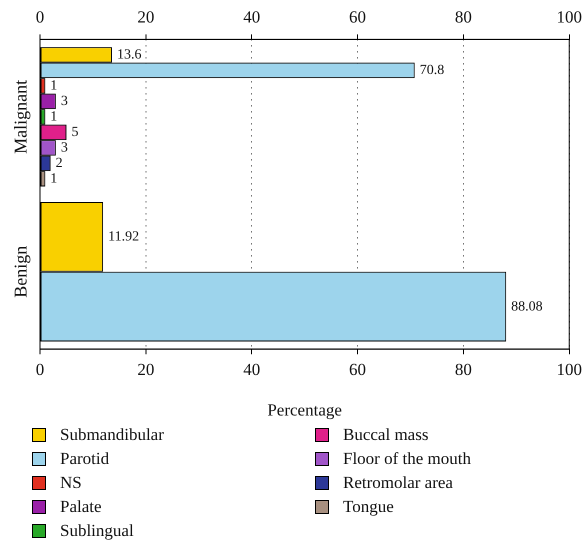 This screenshot has height=560, width=588. What do you see at coordinates (74, 132) in the screenshot?
I see `data-label: 5` at bounding box center [74, 132].